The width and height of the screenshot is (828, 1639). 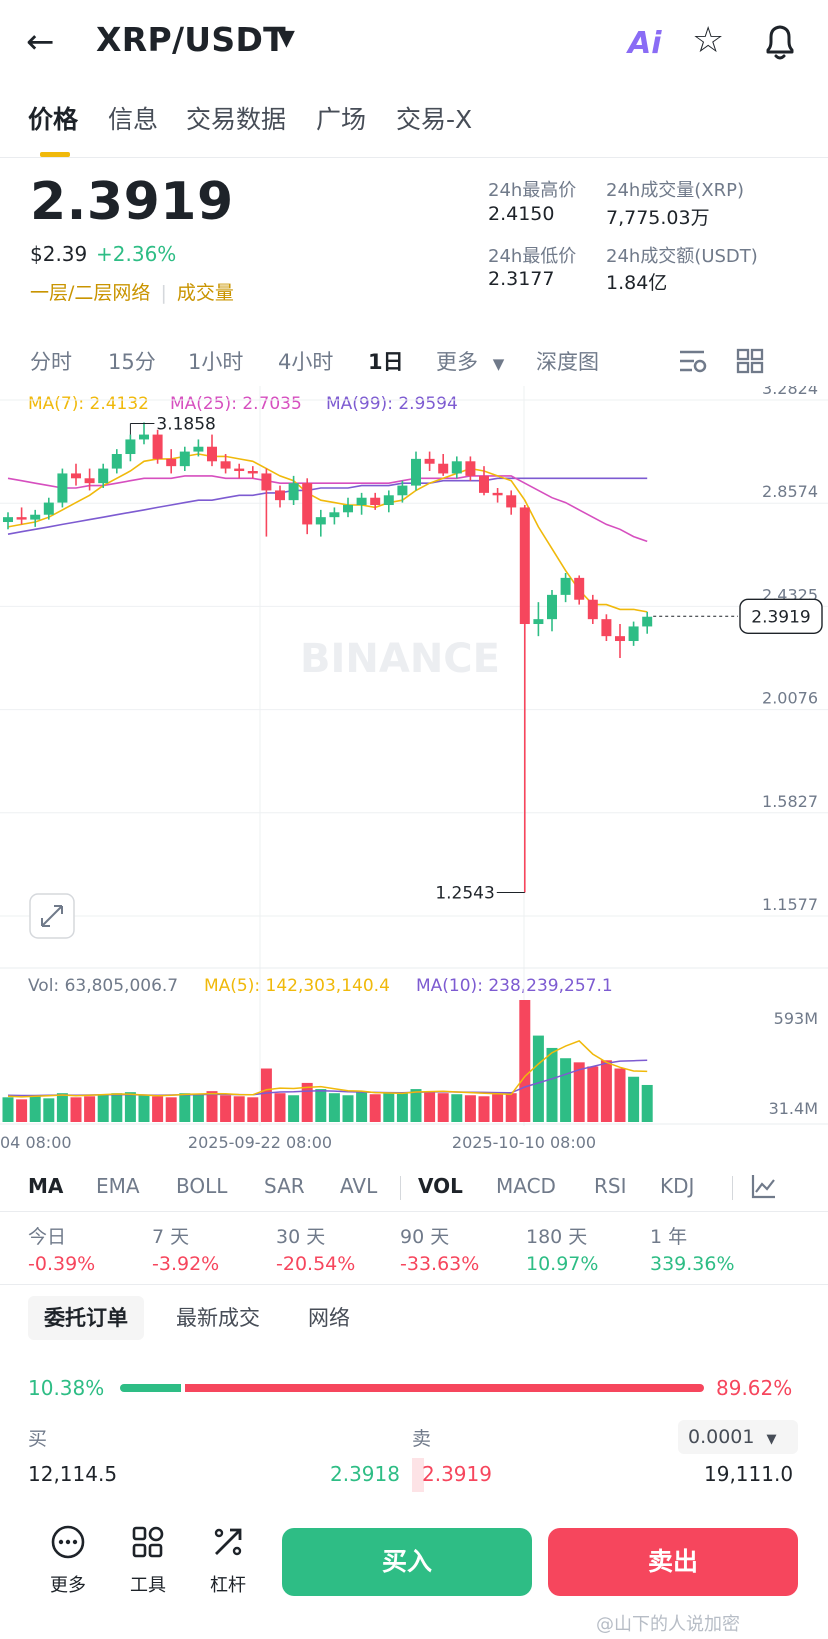 I want to click on interval-time: 分时, so click(x=51, y=362).